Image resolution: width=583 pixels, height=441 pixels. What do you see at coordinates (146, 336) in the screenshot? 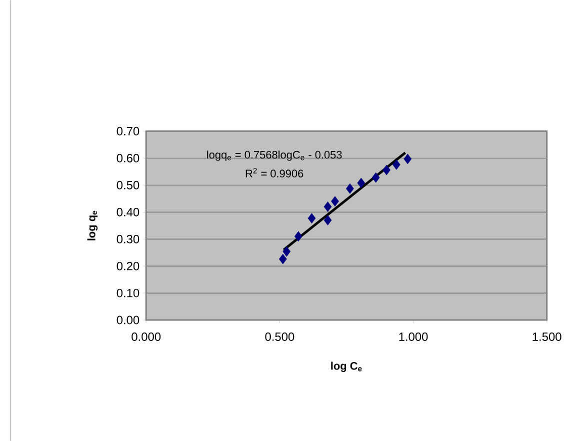
I see `x-tick-label: 0.000` at bounding box center [146, 336].